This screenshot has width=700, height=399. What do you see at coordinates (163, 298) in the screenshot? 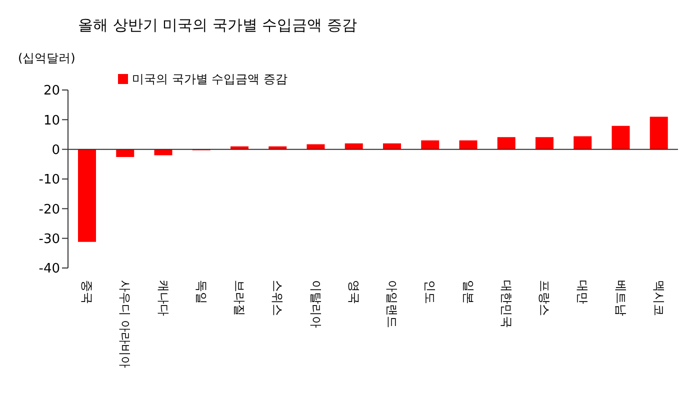
I see `x-tick-label: 캐나다` at bounding box center [163, 298].